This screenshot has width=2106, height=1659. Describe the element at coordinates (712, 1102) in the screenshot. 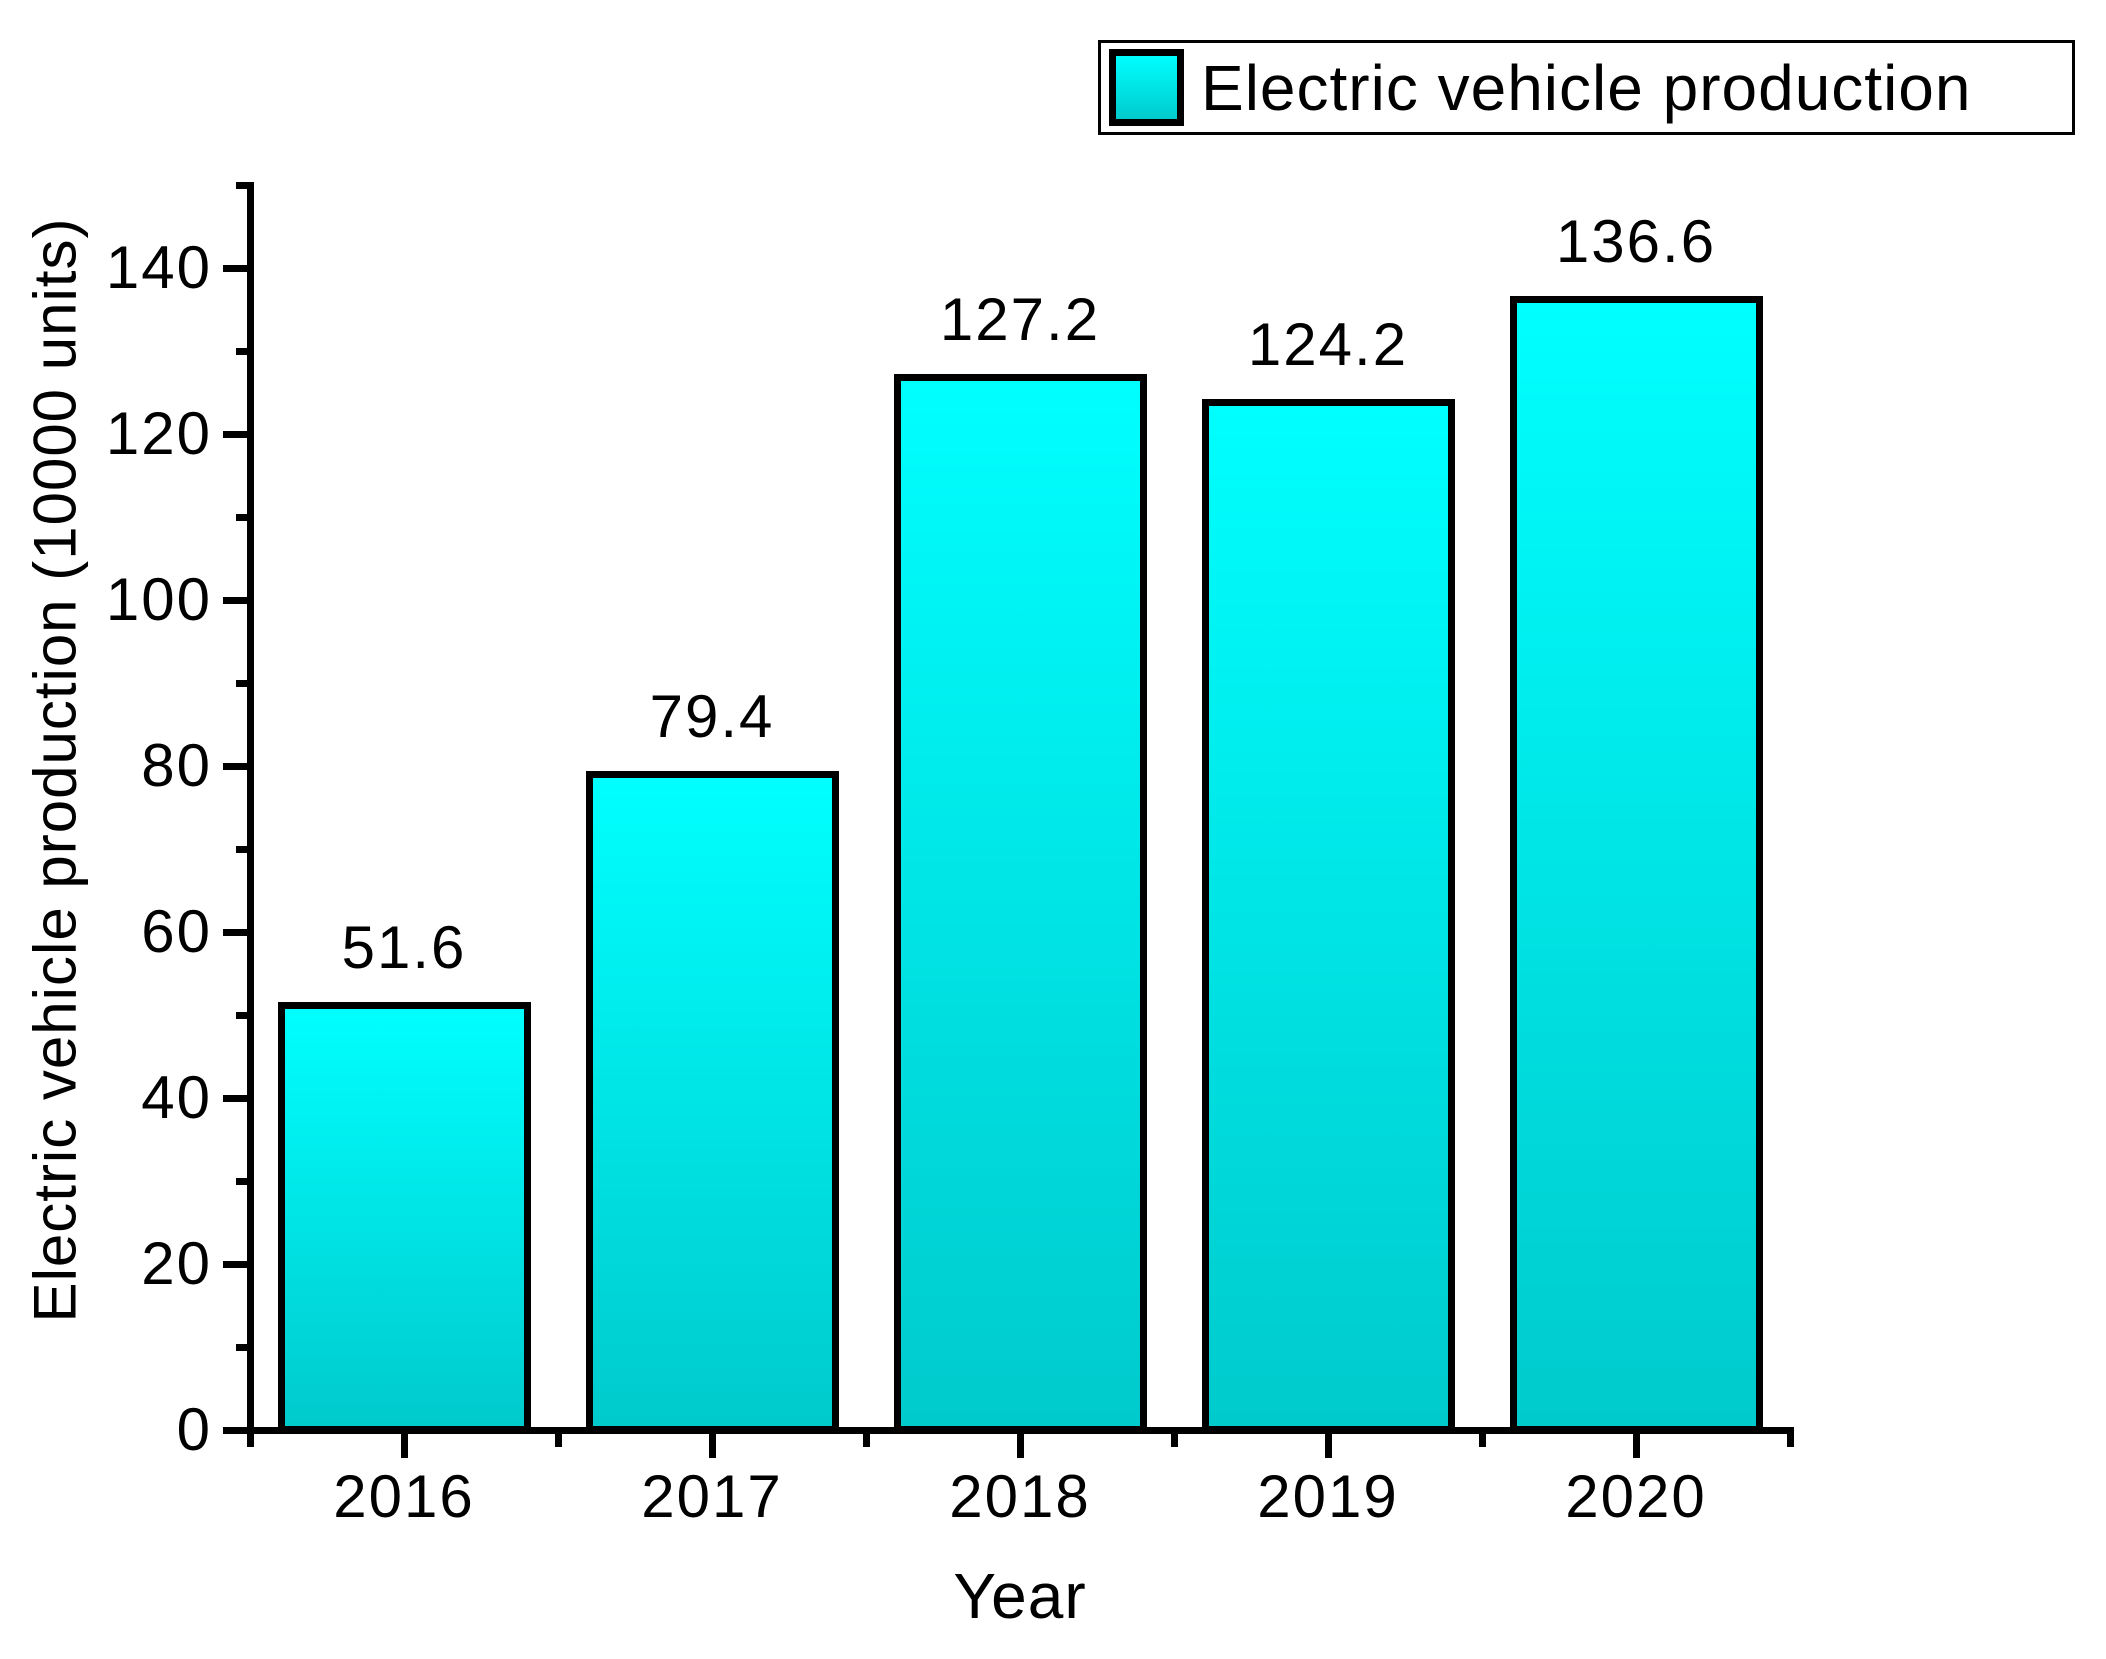

I see `bar-2017` at that location.